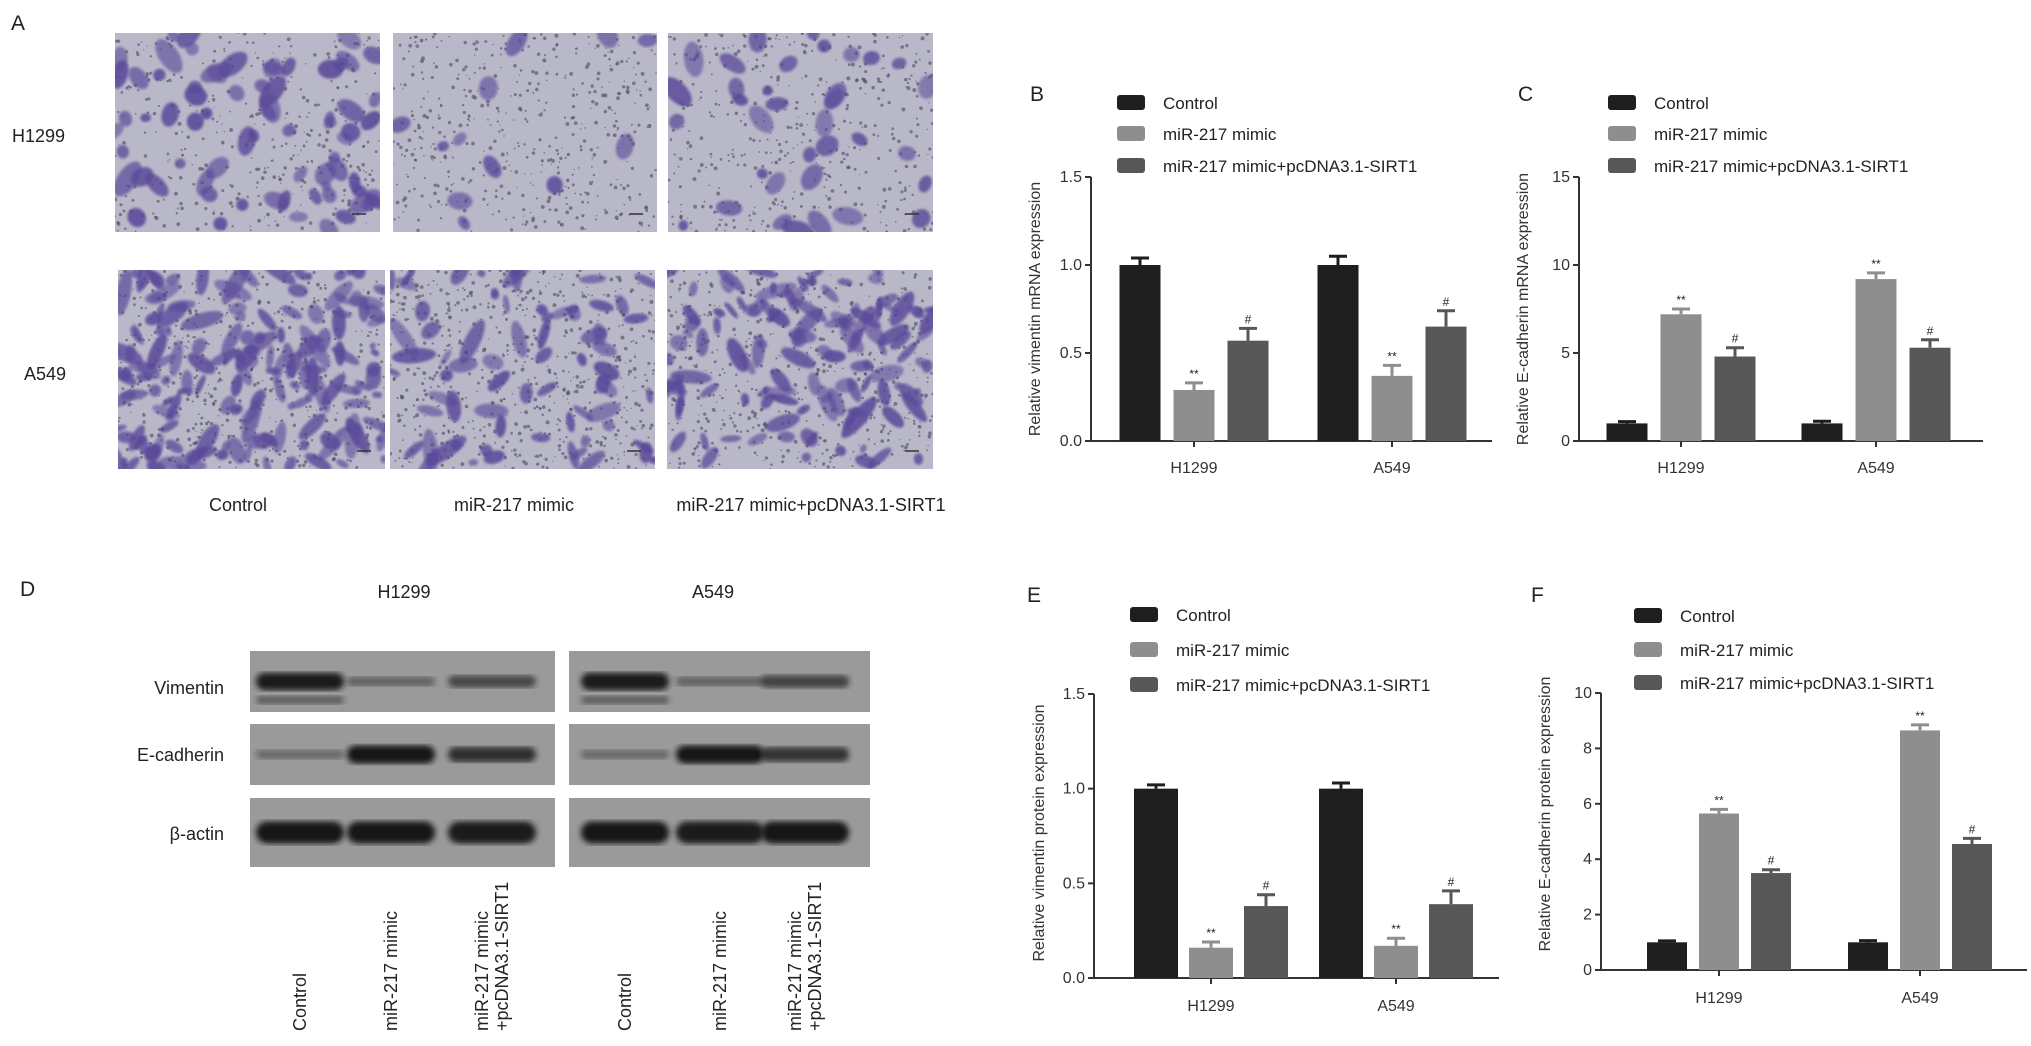 The image size is (2031, 1046). What do you see at coordinates (815, 956) in the screenshot?
I see `lane-label-A549: +pcDNA3.1-SIRT1` at bounding box center [815, 956].